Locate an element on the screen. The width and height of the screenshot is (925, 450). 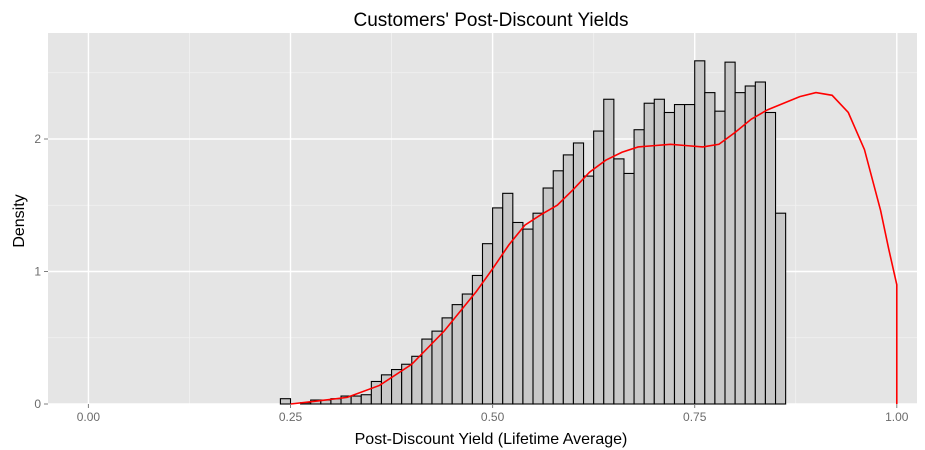
y-axis-ticks: 0 1 2 is located at coordinates (41, 271).